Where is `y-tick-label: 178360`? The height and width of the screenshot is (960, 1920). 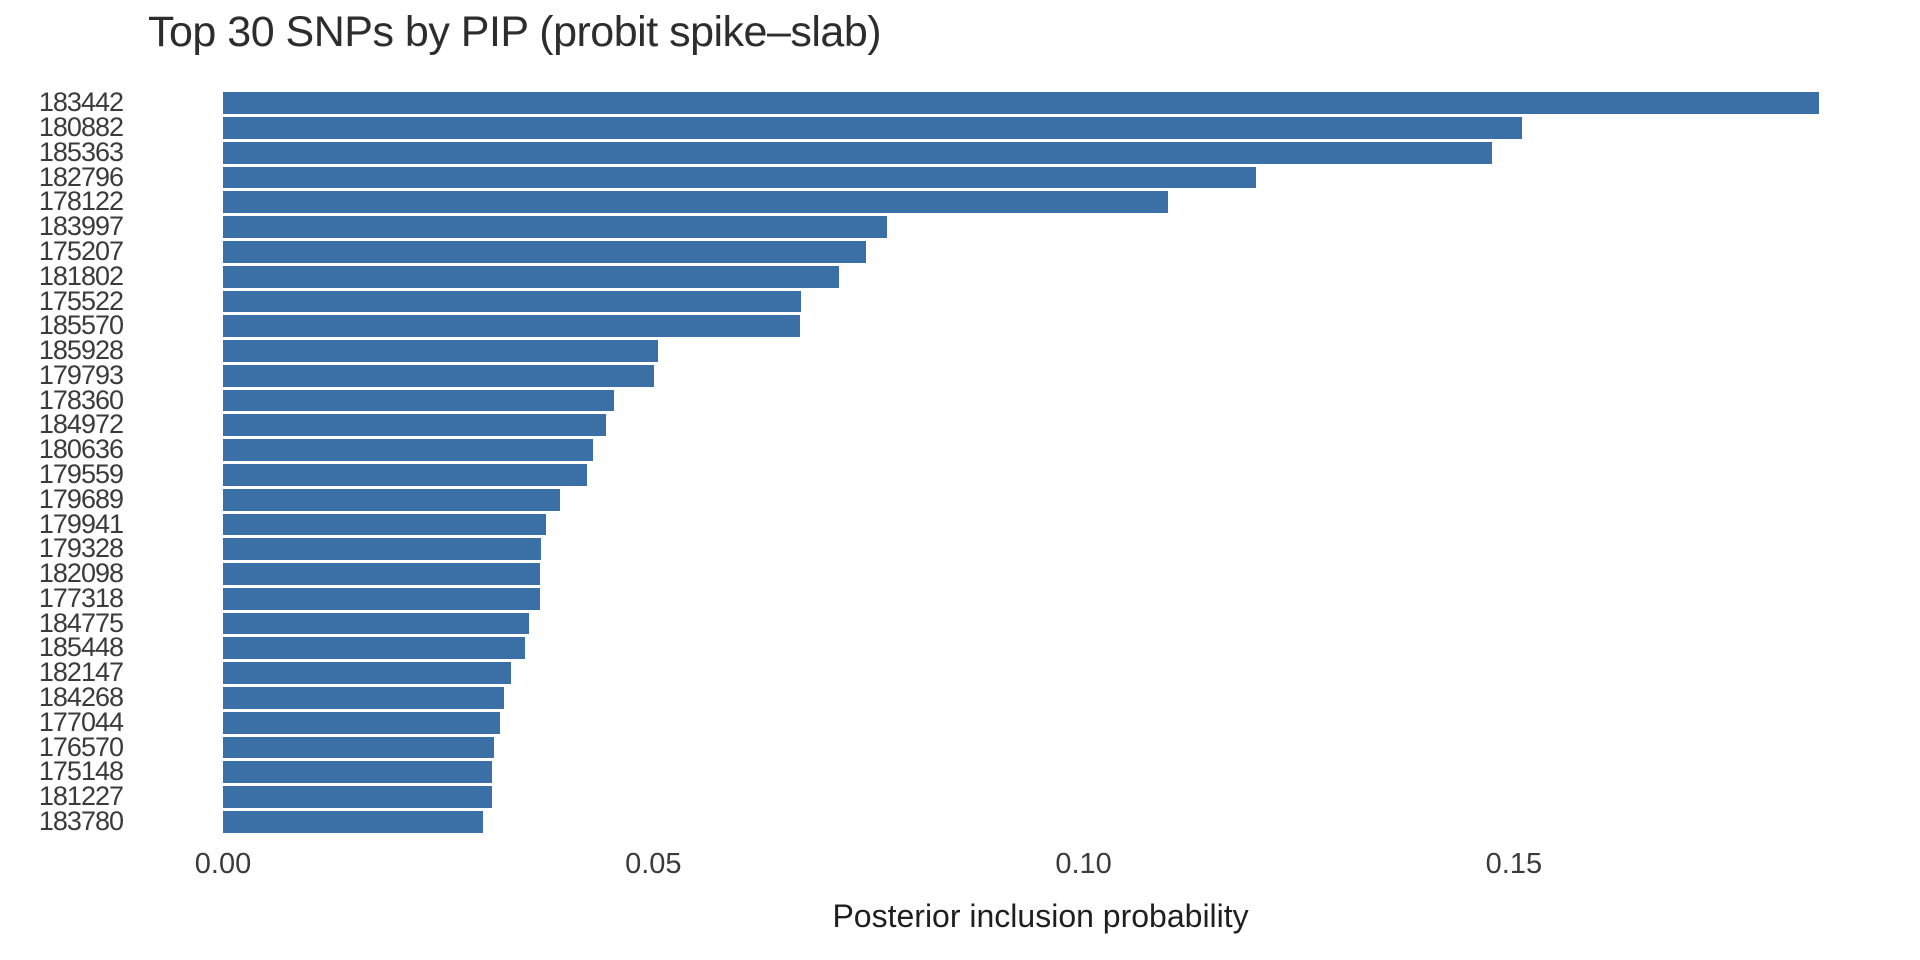 y-tick-label: 178360 is located at coordinates (81, 399).